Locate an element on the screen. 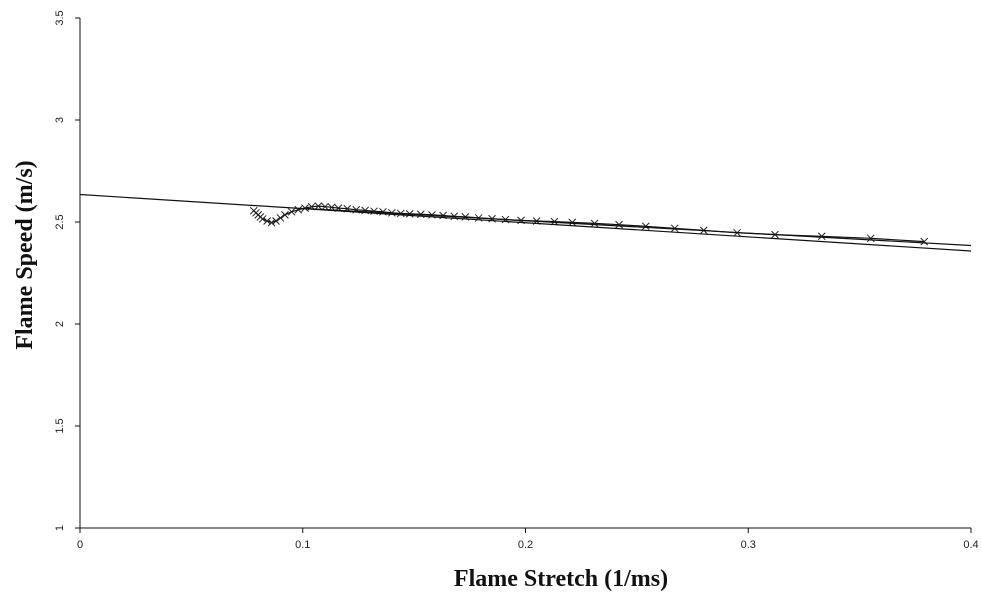 The image size is (982, 599). x-tick-label: 0.3 is located at coordinates (748, 545).